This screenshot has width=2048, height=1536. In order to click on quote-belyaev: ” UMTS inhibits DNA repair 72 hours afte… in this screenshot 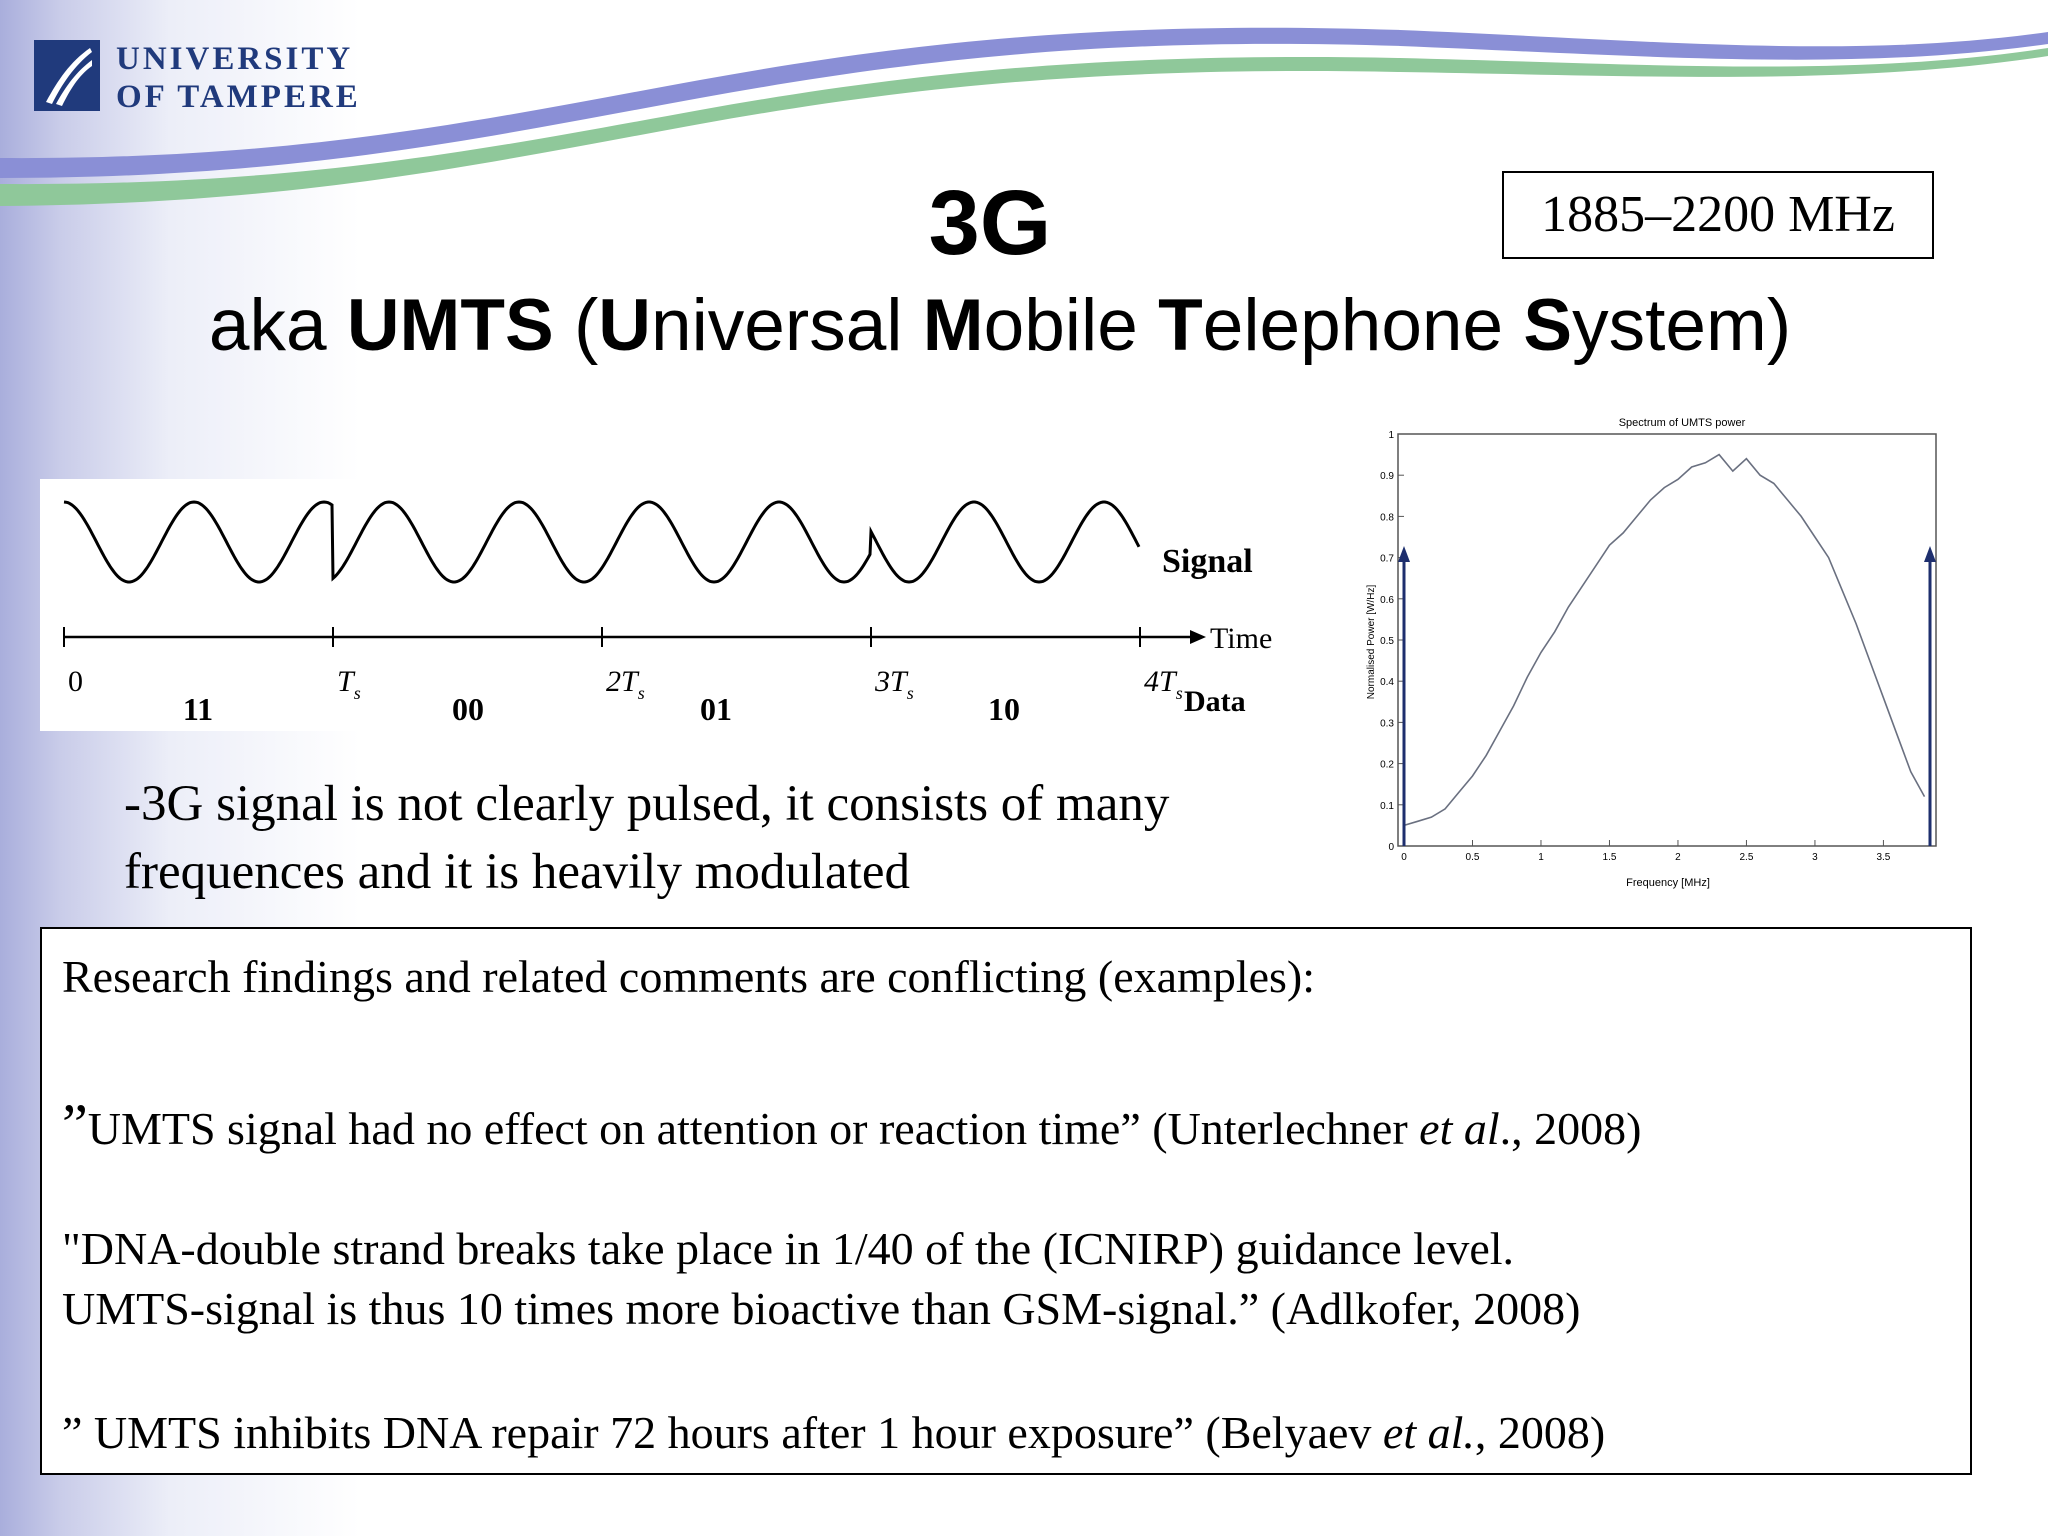, I will do `click(833, 1433)`.